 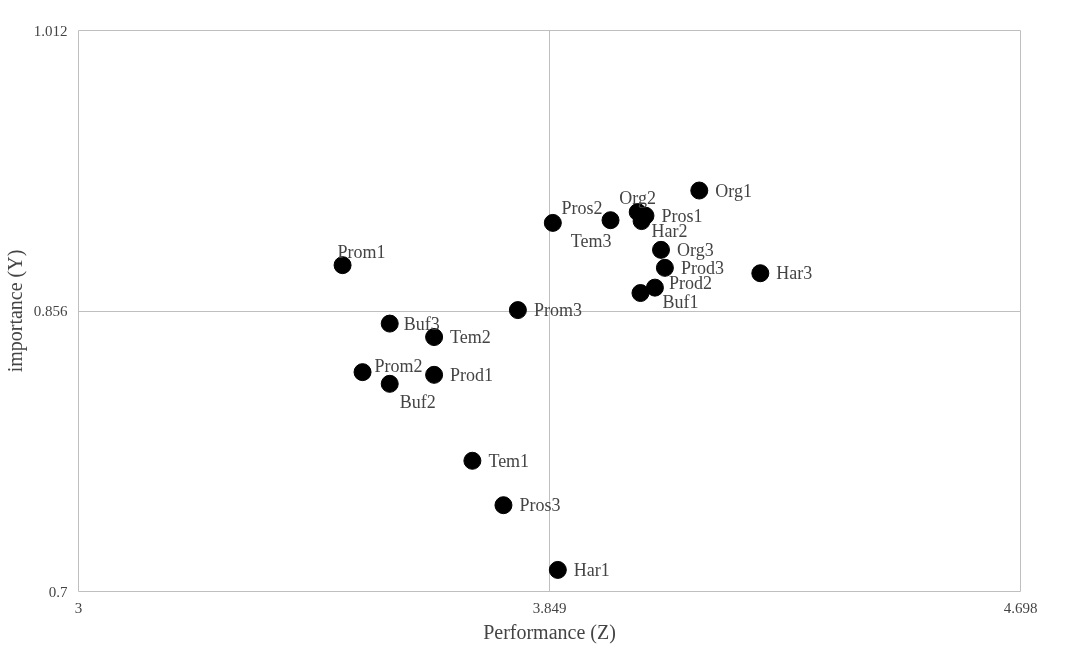 I want to click on annotation: Buf1, so click(x=680, y=302).